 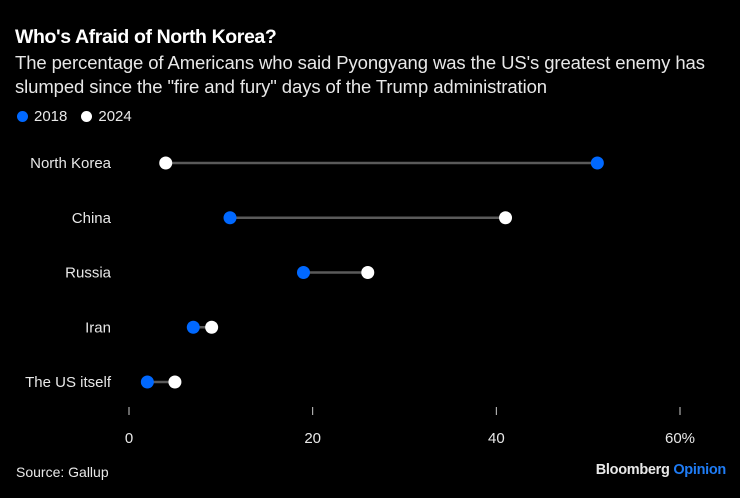 I want to click on x-tick-label-40: 40, so click(x=496, y=438).